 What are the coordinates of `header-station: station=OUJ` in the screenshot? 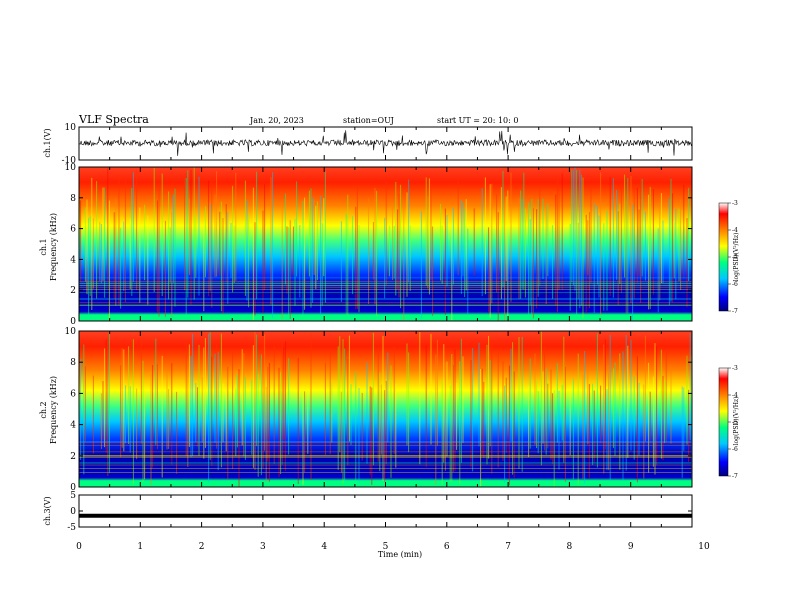 It's located at (368, 120).